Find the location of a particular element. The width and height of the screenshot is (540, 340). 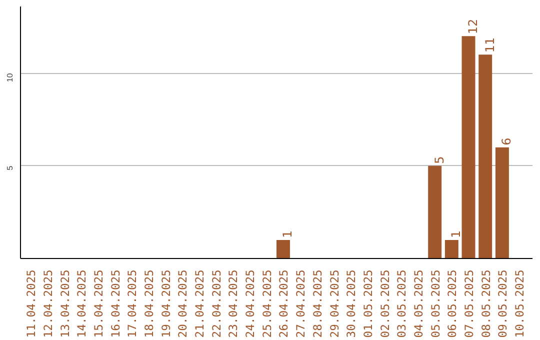

x-tick-label: 17.04.2025 is located at coordinates (132, 304).